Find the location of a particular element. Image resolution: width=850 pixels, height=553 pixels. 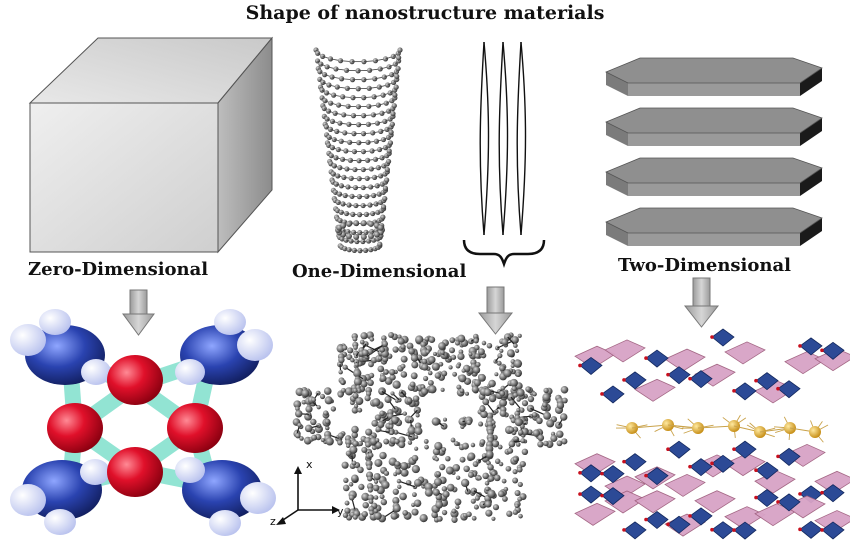

cube-shape is located at coordinates (151, 145).